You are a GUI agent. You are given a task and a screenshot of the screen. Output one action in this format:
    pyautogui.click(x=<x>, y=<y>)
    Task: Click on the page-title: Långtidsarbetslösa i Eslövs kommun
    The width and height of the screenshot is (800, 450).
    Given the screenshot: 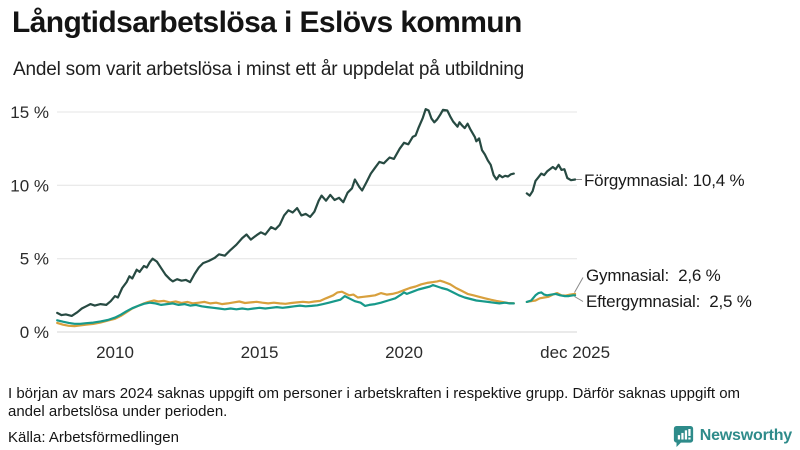 What is the action you would take?
    pyautogui.click(x=267, y=22)
    